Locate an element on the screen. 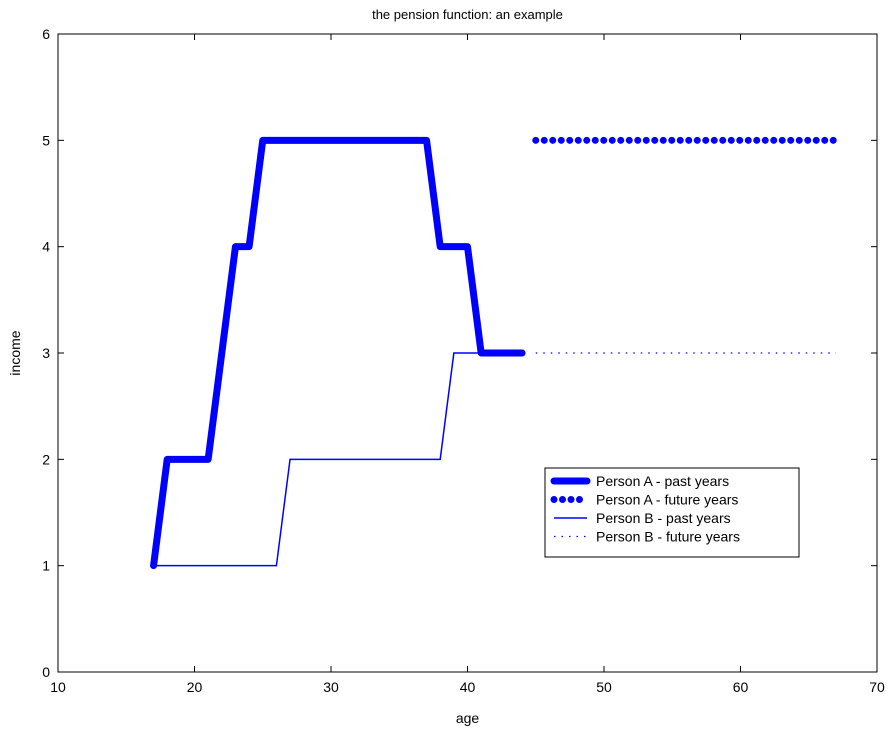  y-tick-label: 4 is located at coordinates (46, 247).